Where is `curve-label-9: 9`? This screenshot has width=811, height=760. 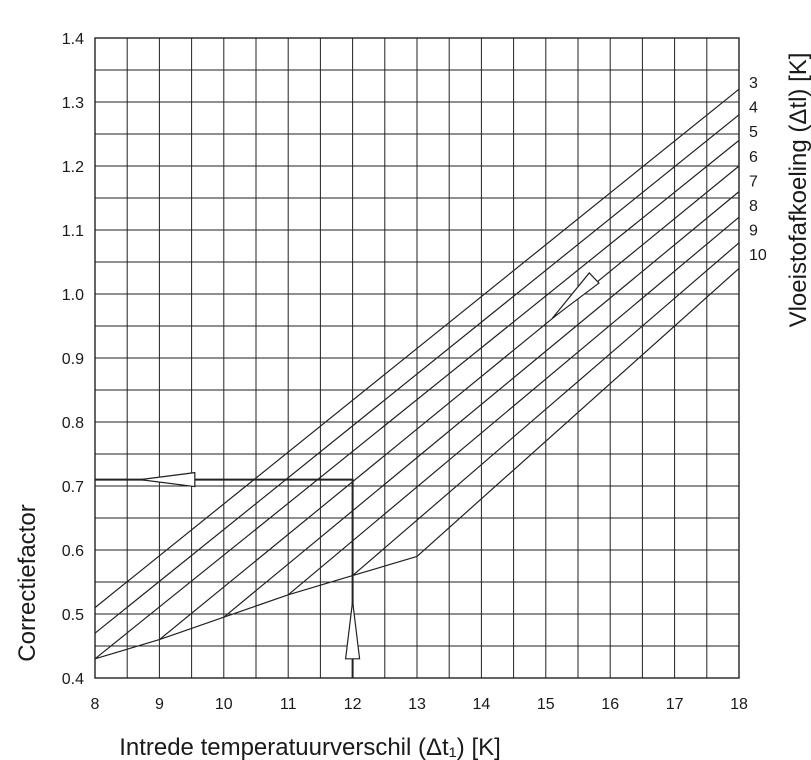
curve-label-9: 9 is located at coordinates (753, 231).